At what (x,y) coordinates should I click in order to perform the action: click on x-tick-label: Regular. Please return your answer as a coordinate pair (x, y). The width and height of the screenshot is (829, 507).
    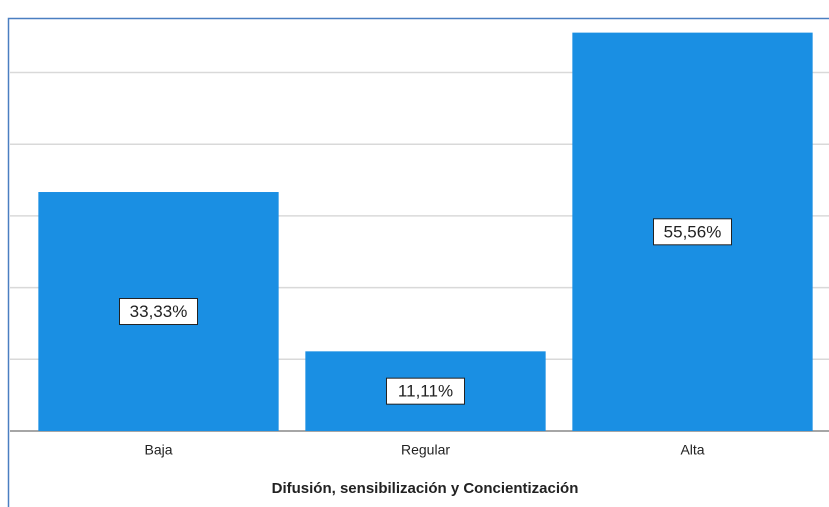
    Looking at the image, I should click on (425, 450).